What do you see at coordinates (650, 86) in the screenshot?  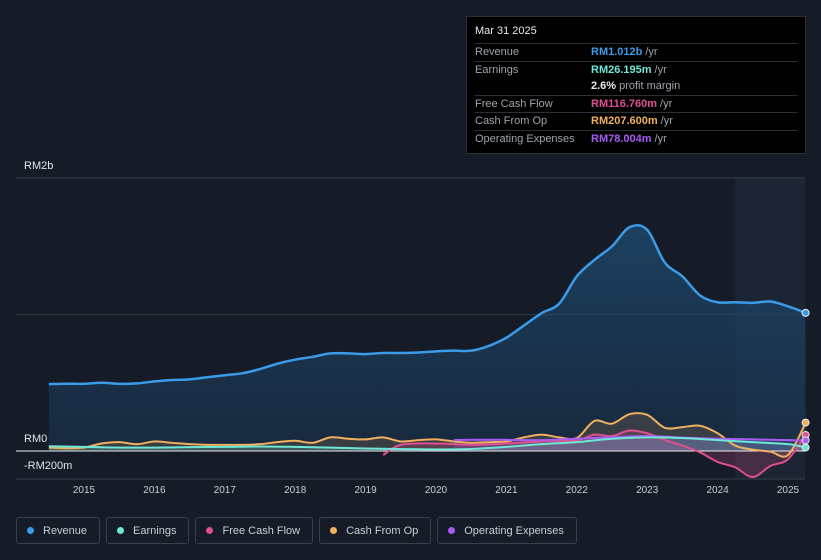 I see `tooltip-row-unit: profit margin` at bounding box center [650, 86].